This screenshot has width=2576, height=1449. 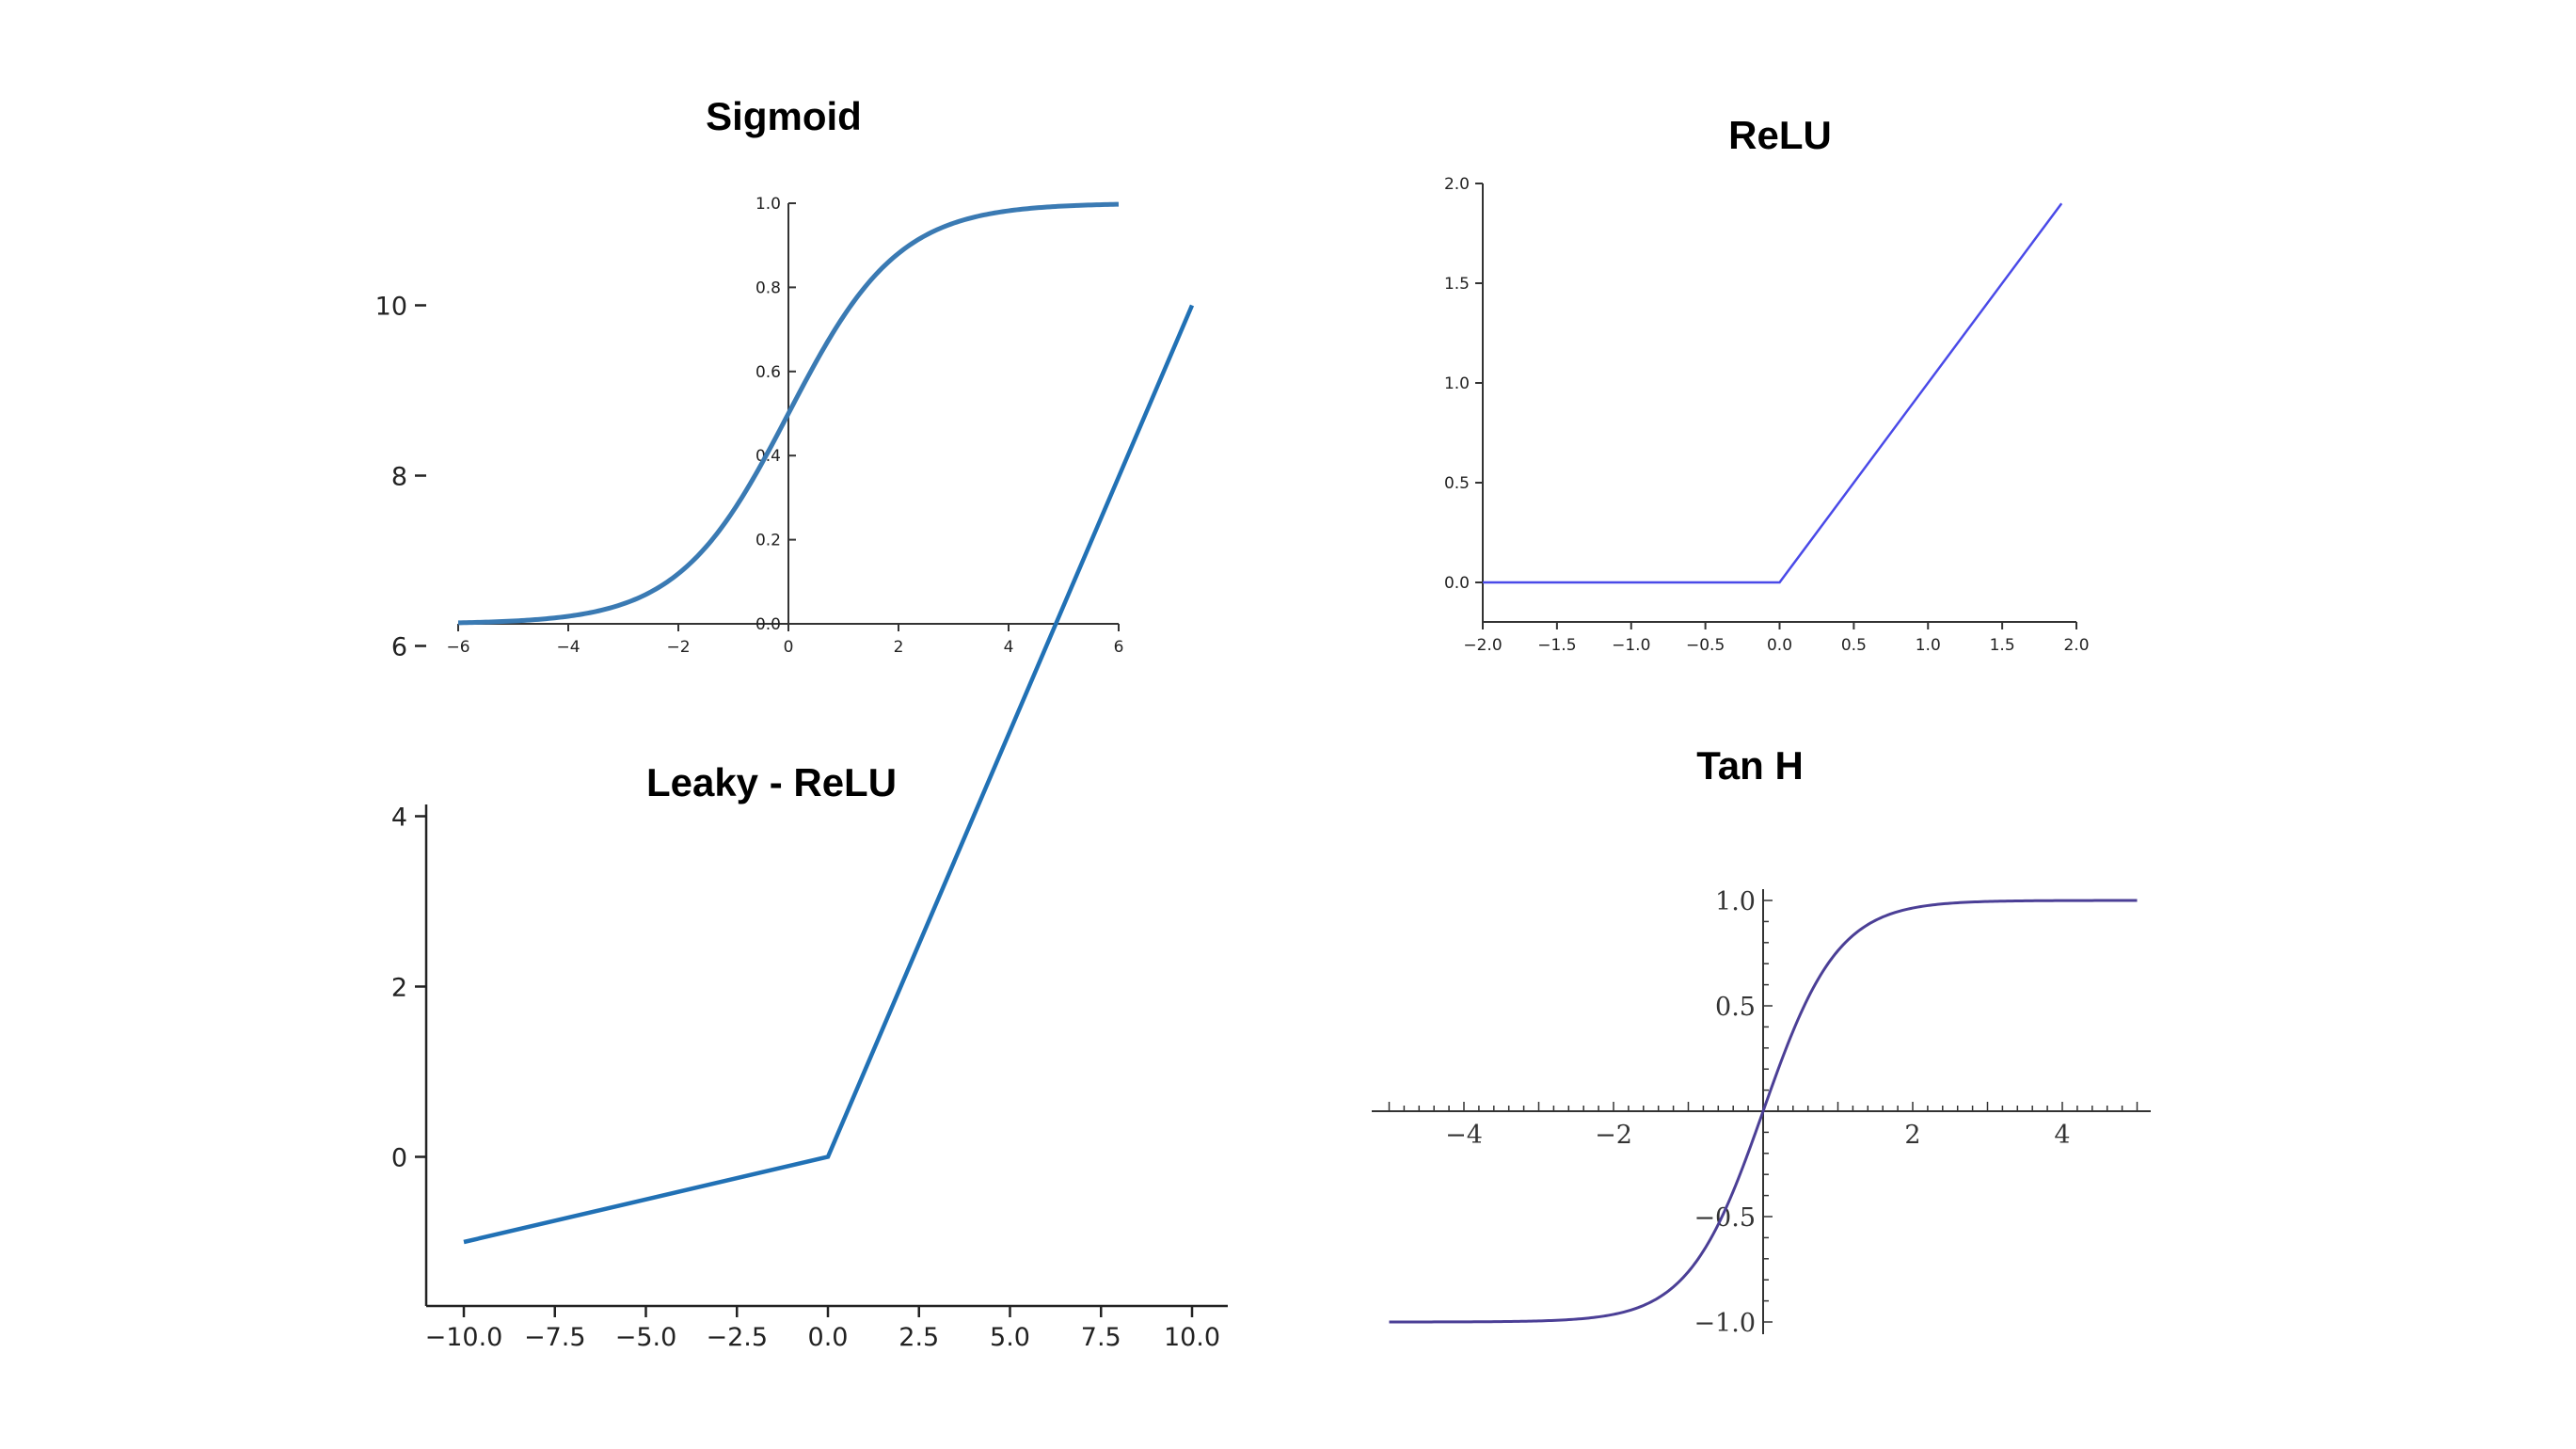 What do you see at coordinates (1912, 1135) in the screenshot?
I see `tanh-x-tick-label: 2` at bounding box center [1912, 1135].